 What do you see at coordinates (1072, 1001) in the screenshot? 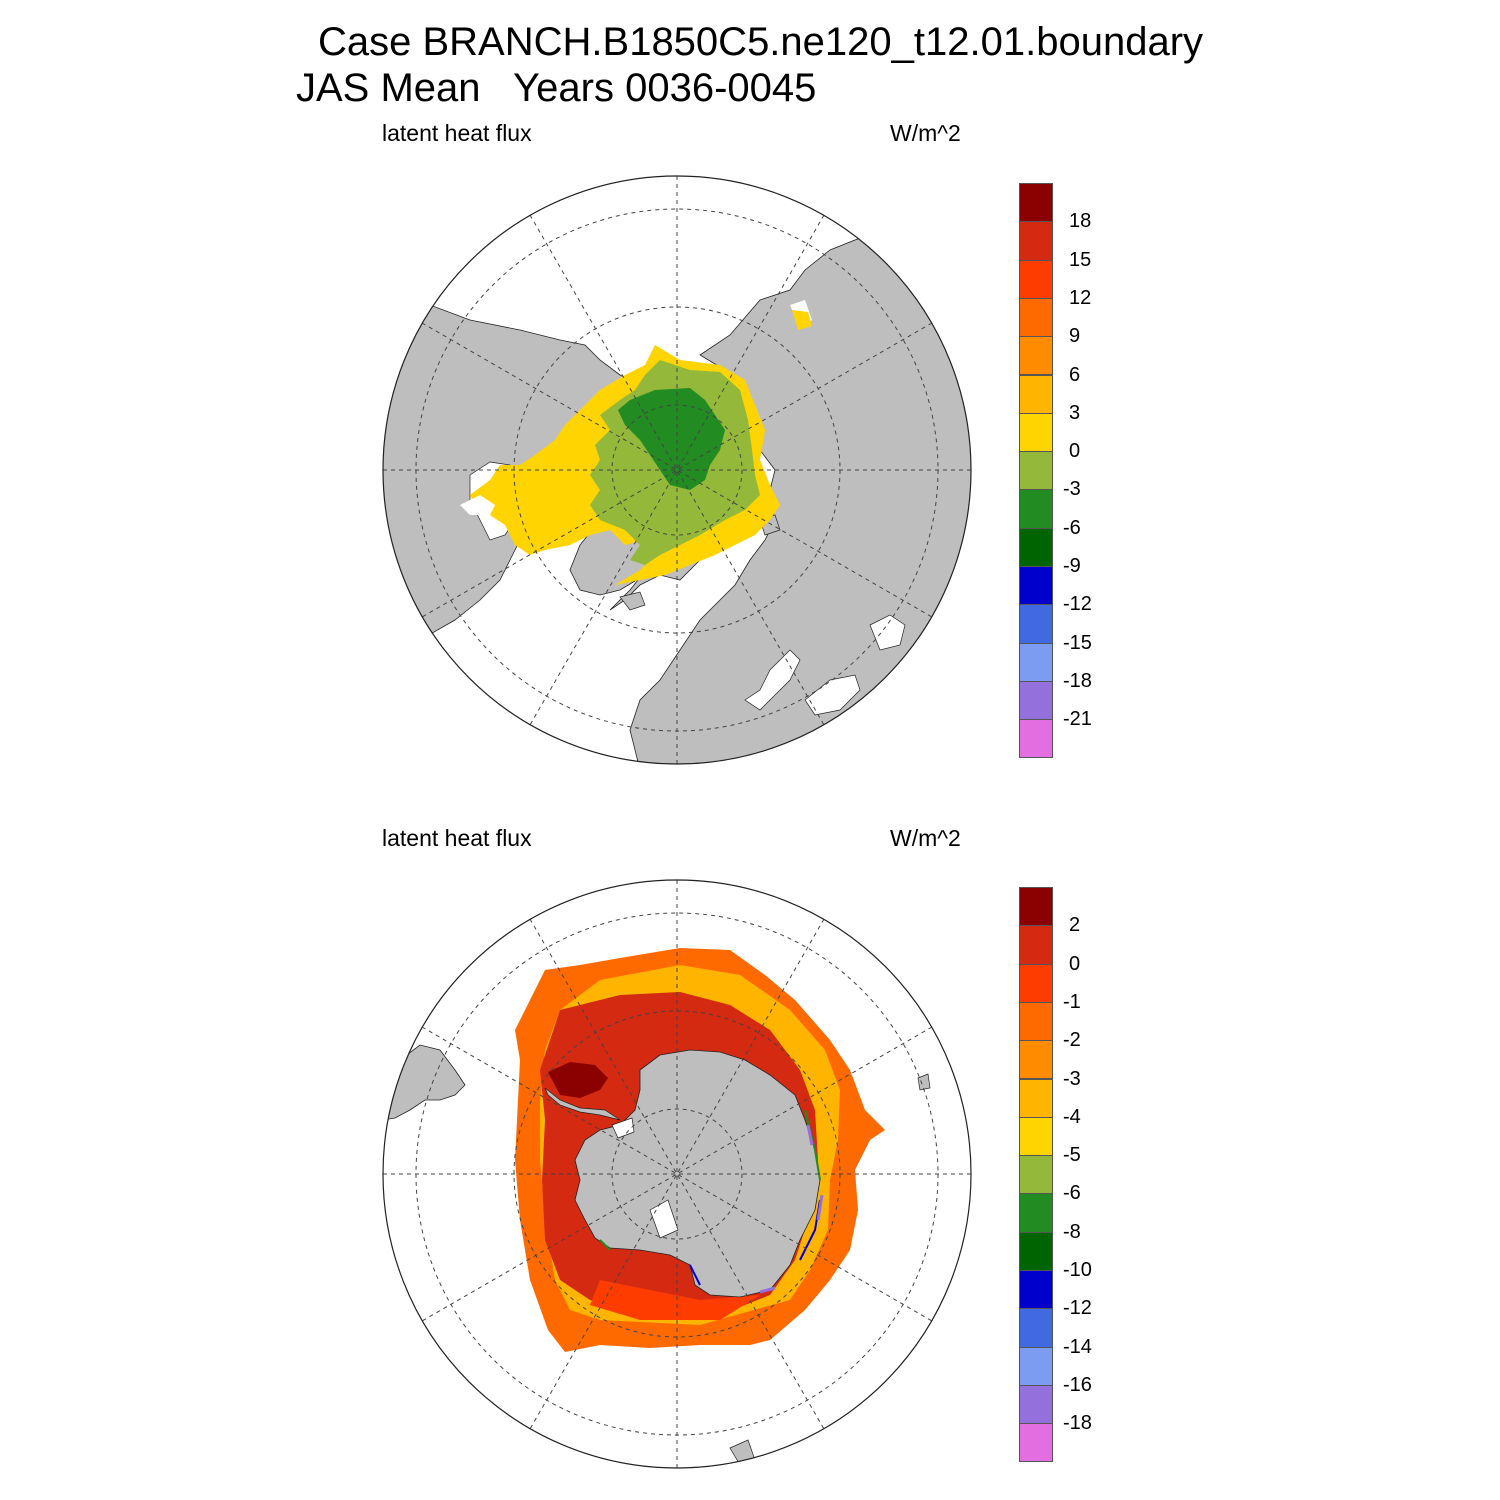
I see `colorbar-tick-label: -1` at bounding box center [1072, 1001].